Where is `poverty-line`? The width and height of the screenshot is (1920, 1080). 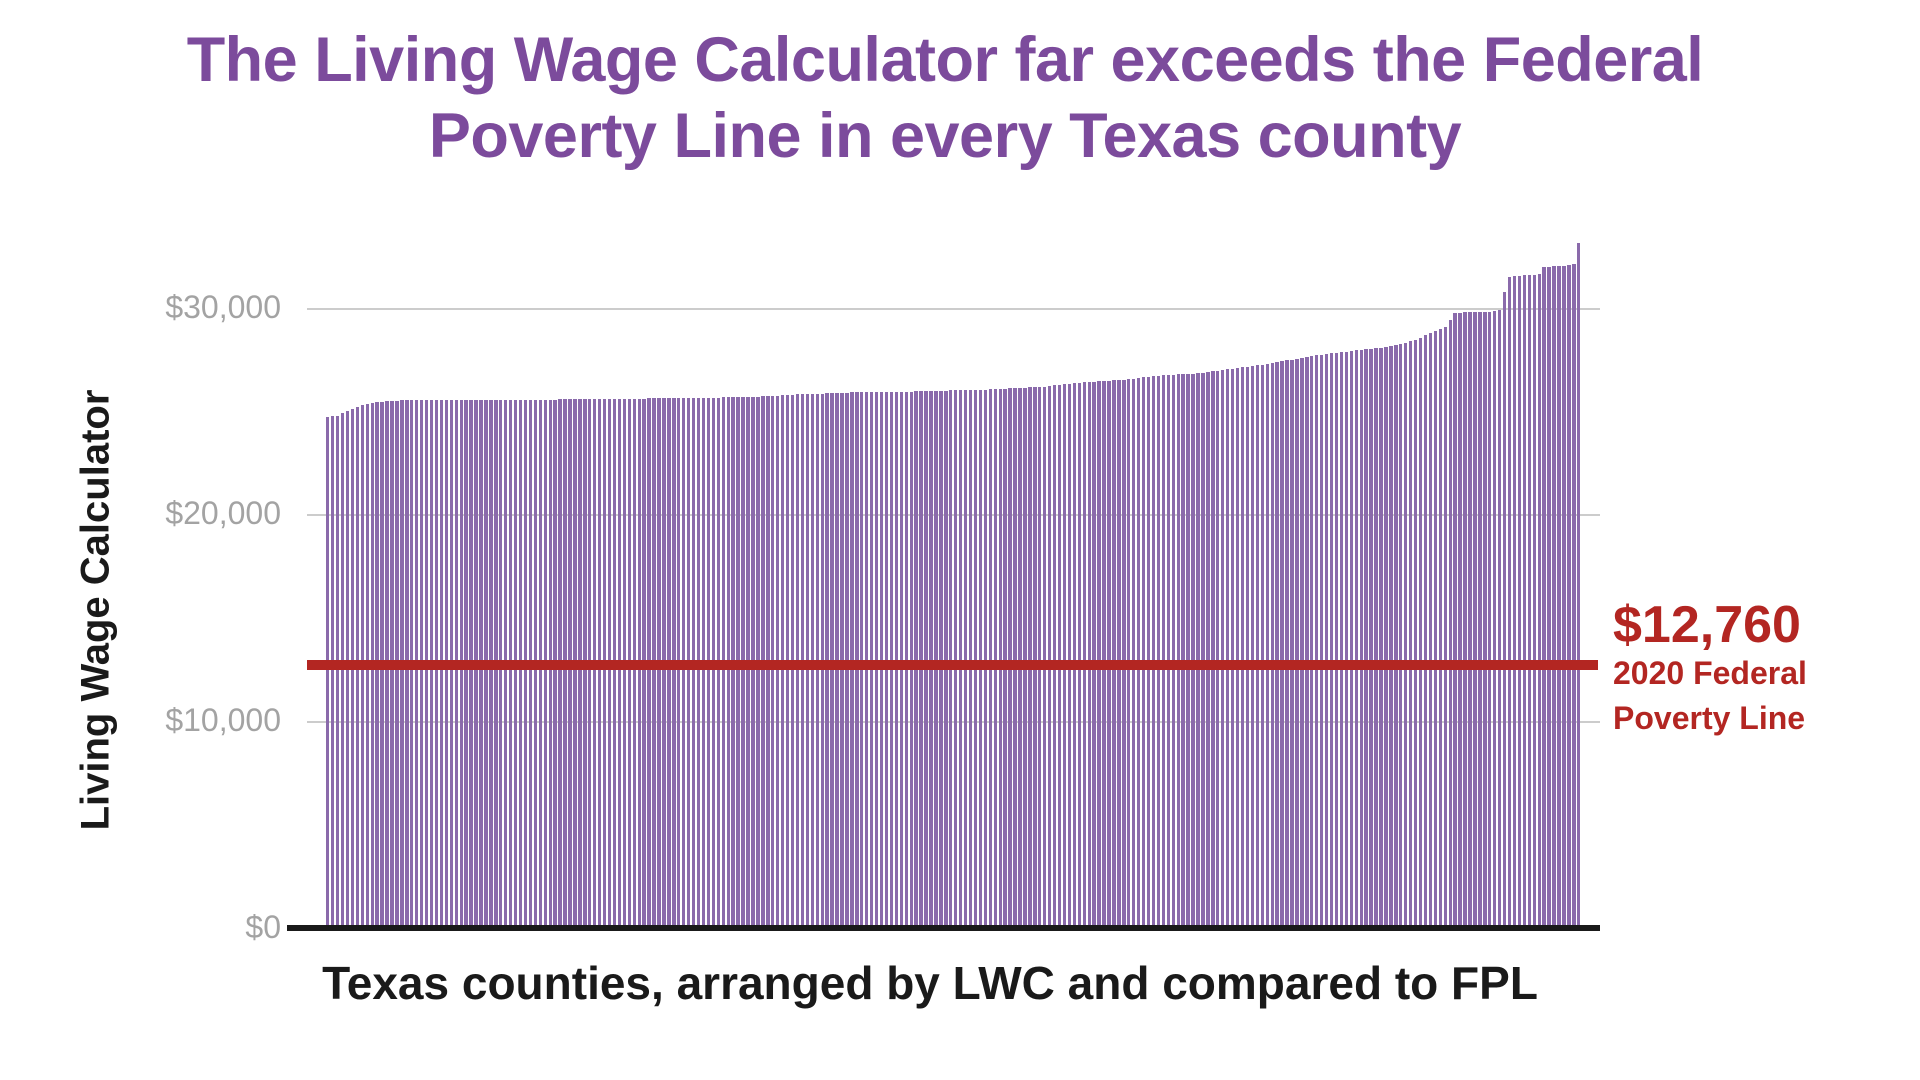
poverty-line is located at coordinates (952, 664).